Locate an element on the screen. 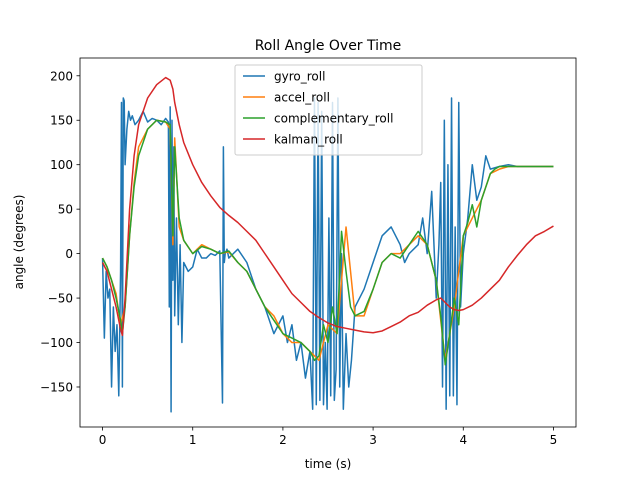  y-tick-label: 150 is located at coordinates (61, 121).